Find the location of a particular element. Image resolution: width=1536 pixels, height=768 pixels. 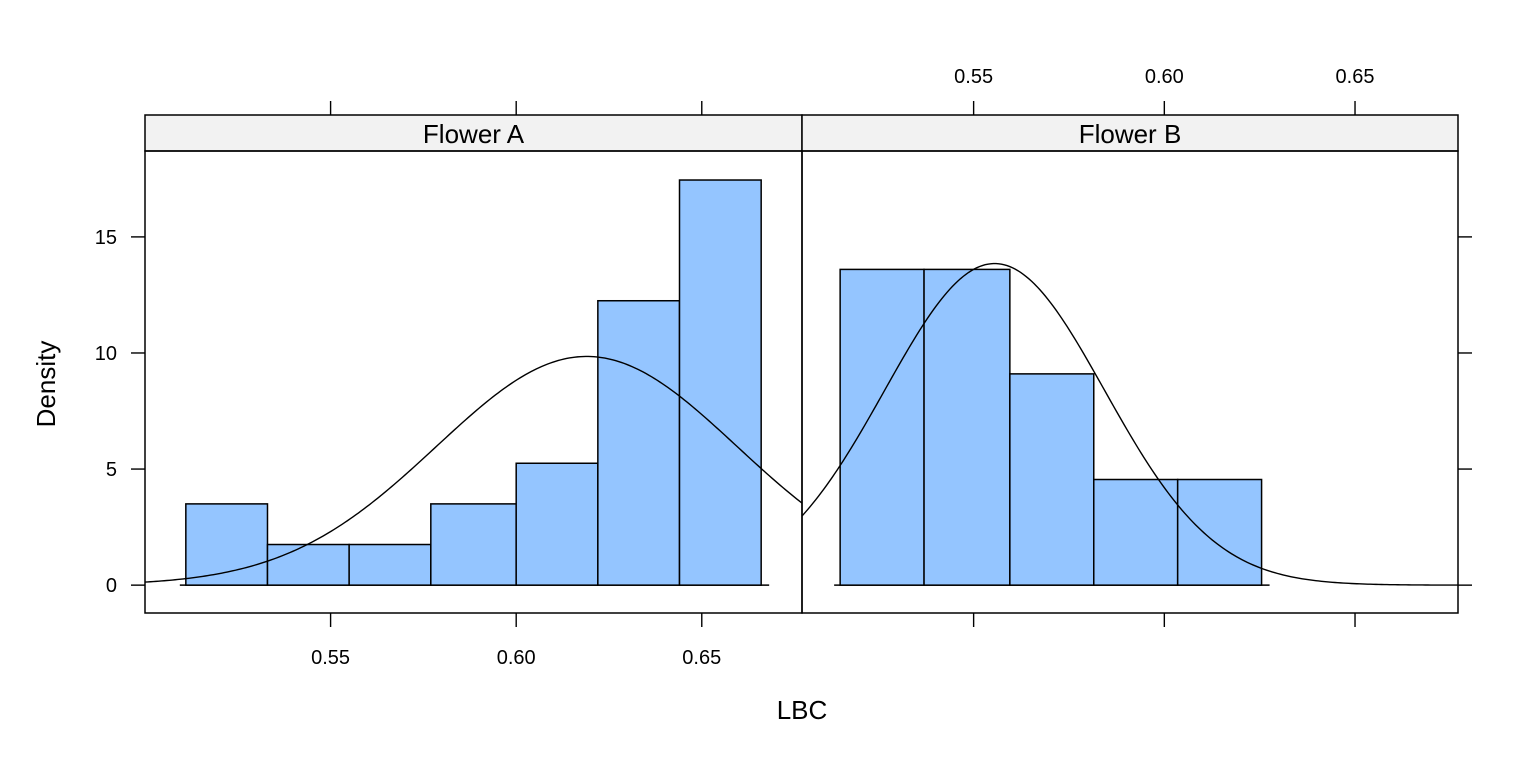

x-axis-title: LBC is located at coordinates (802, 710).